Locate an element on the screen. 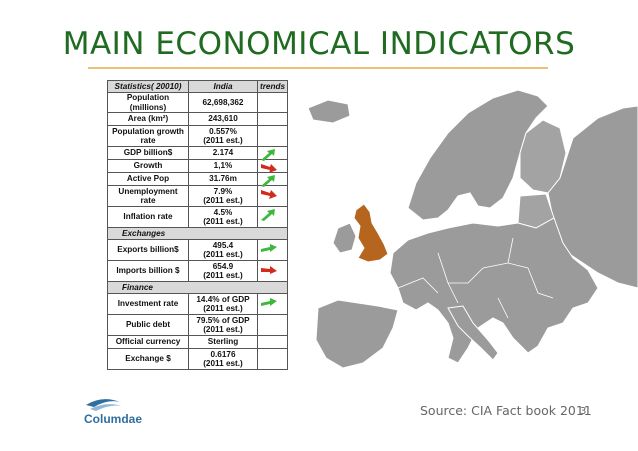 The image size is (638, 451). row-value: 2.174 is located at coordinates (223, 153).